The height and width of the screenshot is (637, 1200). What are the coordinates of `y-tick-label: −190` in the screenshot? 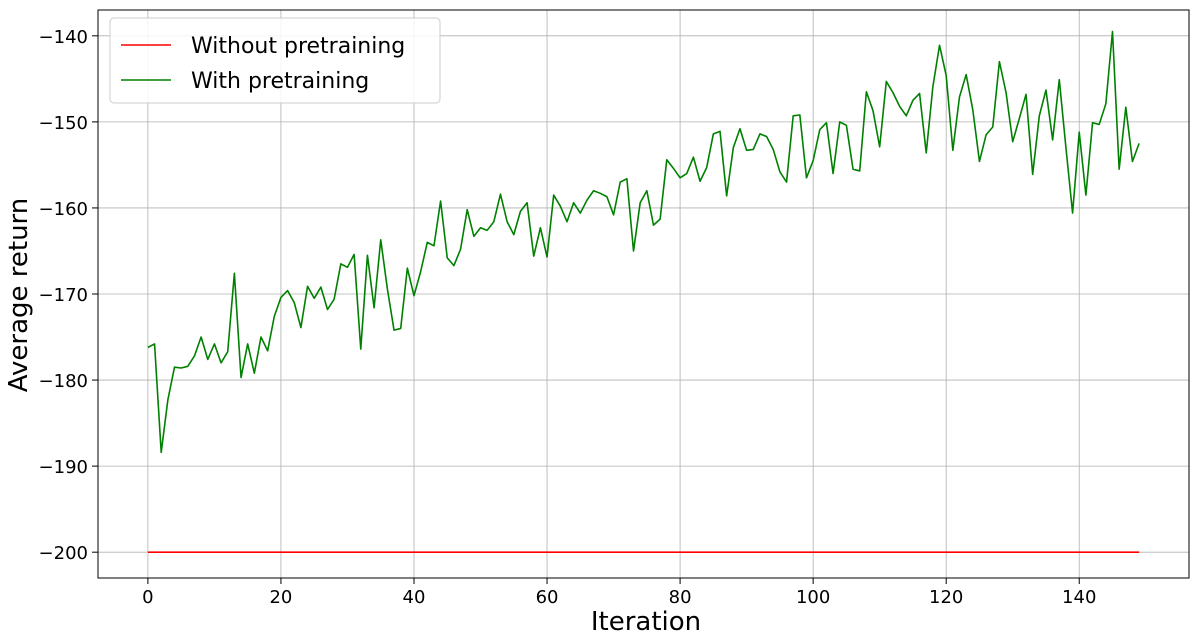 It's located at (63, 467).